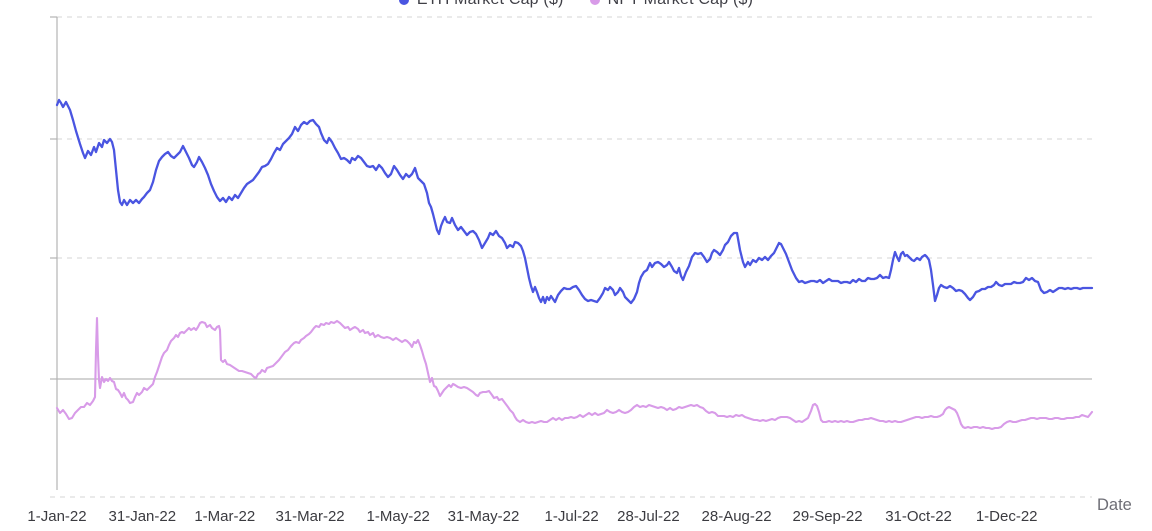 The height and width of the screenshot is (531, 1152). Describe the element at coordinates (490, 4) in the screenshot. I see `eth-legend-label: ETH Market Cap ($)` at that location.